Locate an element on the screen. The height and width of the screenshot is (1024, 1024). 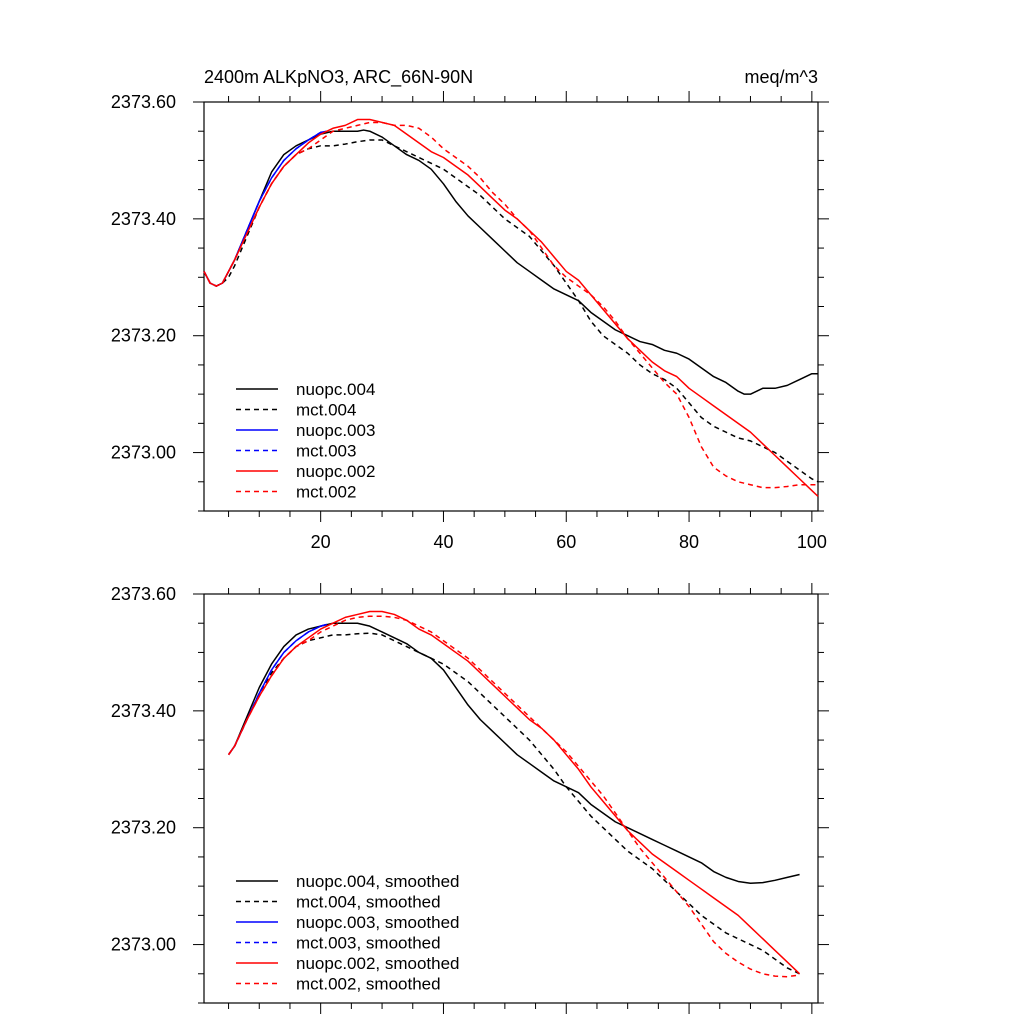
legend-label: nuopc.004, smoothed is located at coordinates (378, 881).